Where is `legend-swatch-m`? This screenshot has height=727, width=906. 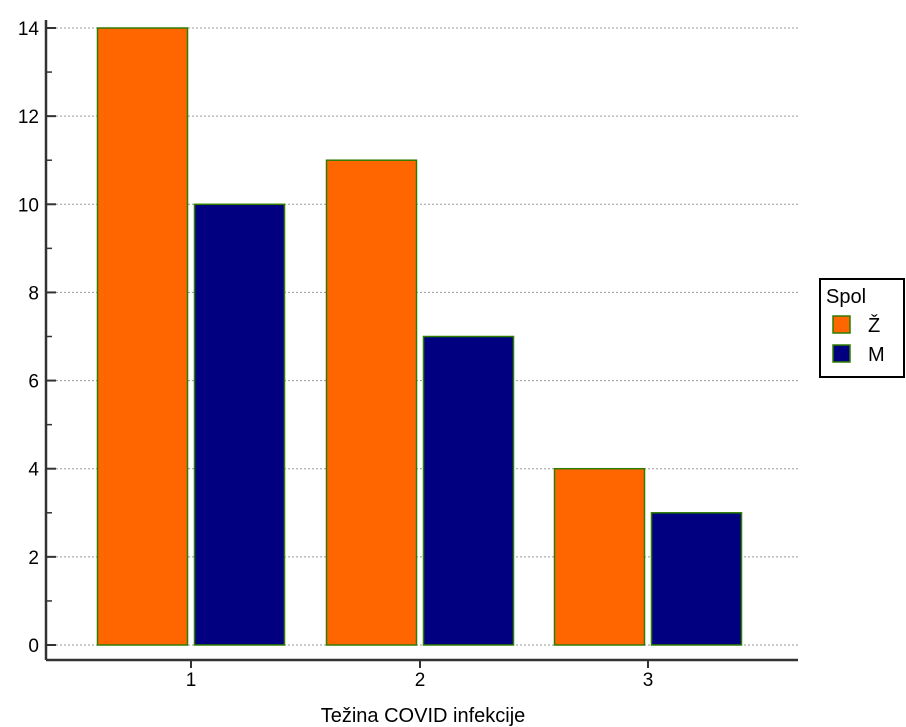 legend-swatch-m is located at coordinates (841, 353).